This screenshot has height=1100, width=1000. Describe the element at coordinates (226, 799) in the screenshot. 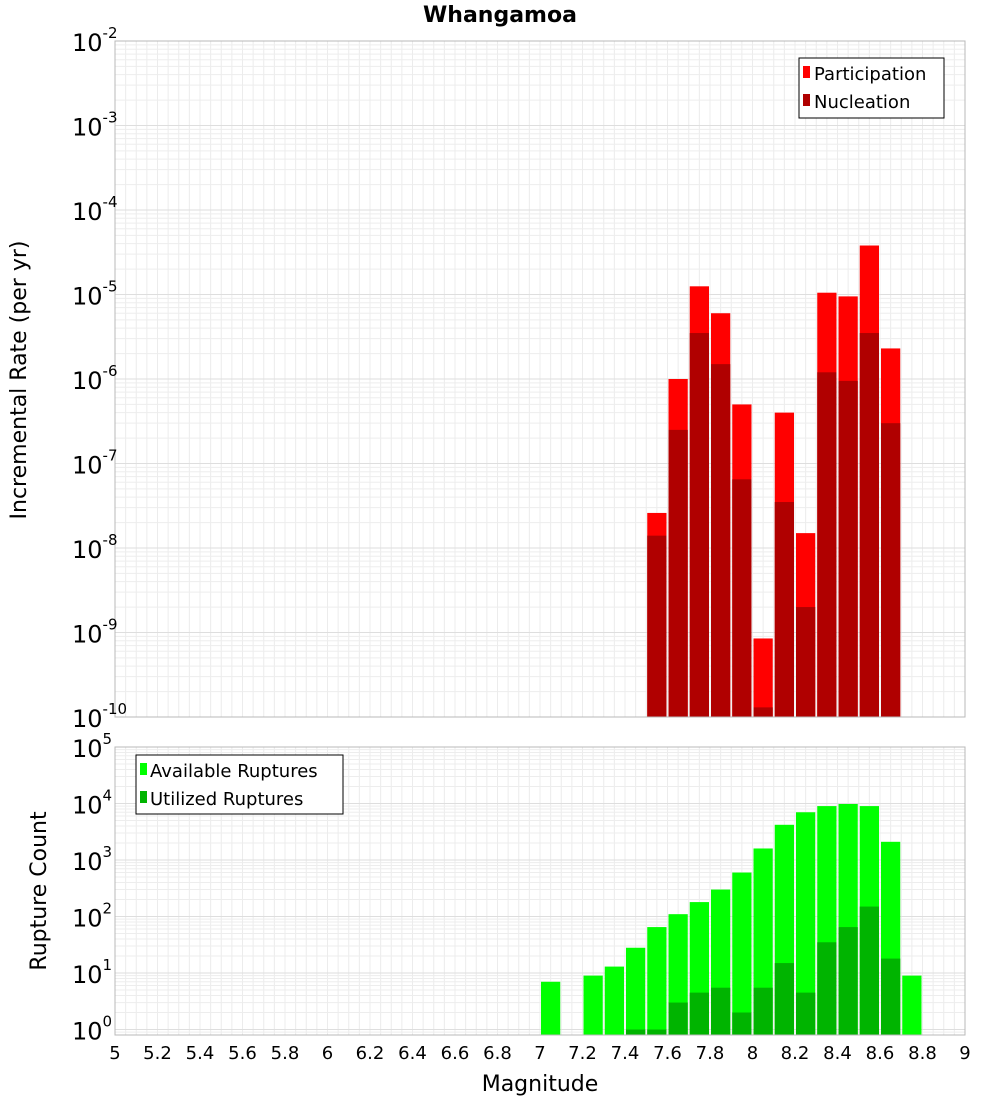

I see `utilized-legend-label: Utilized Ruptures` at that location.